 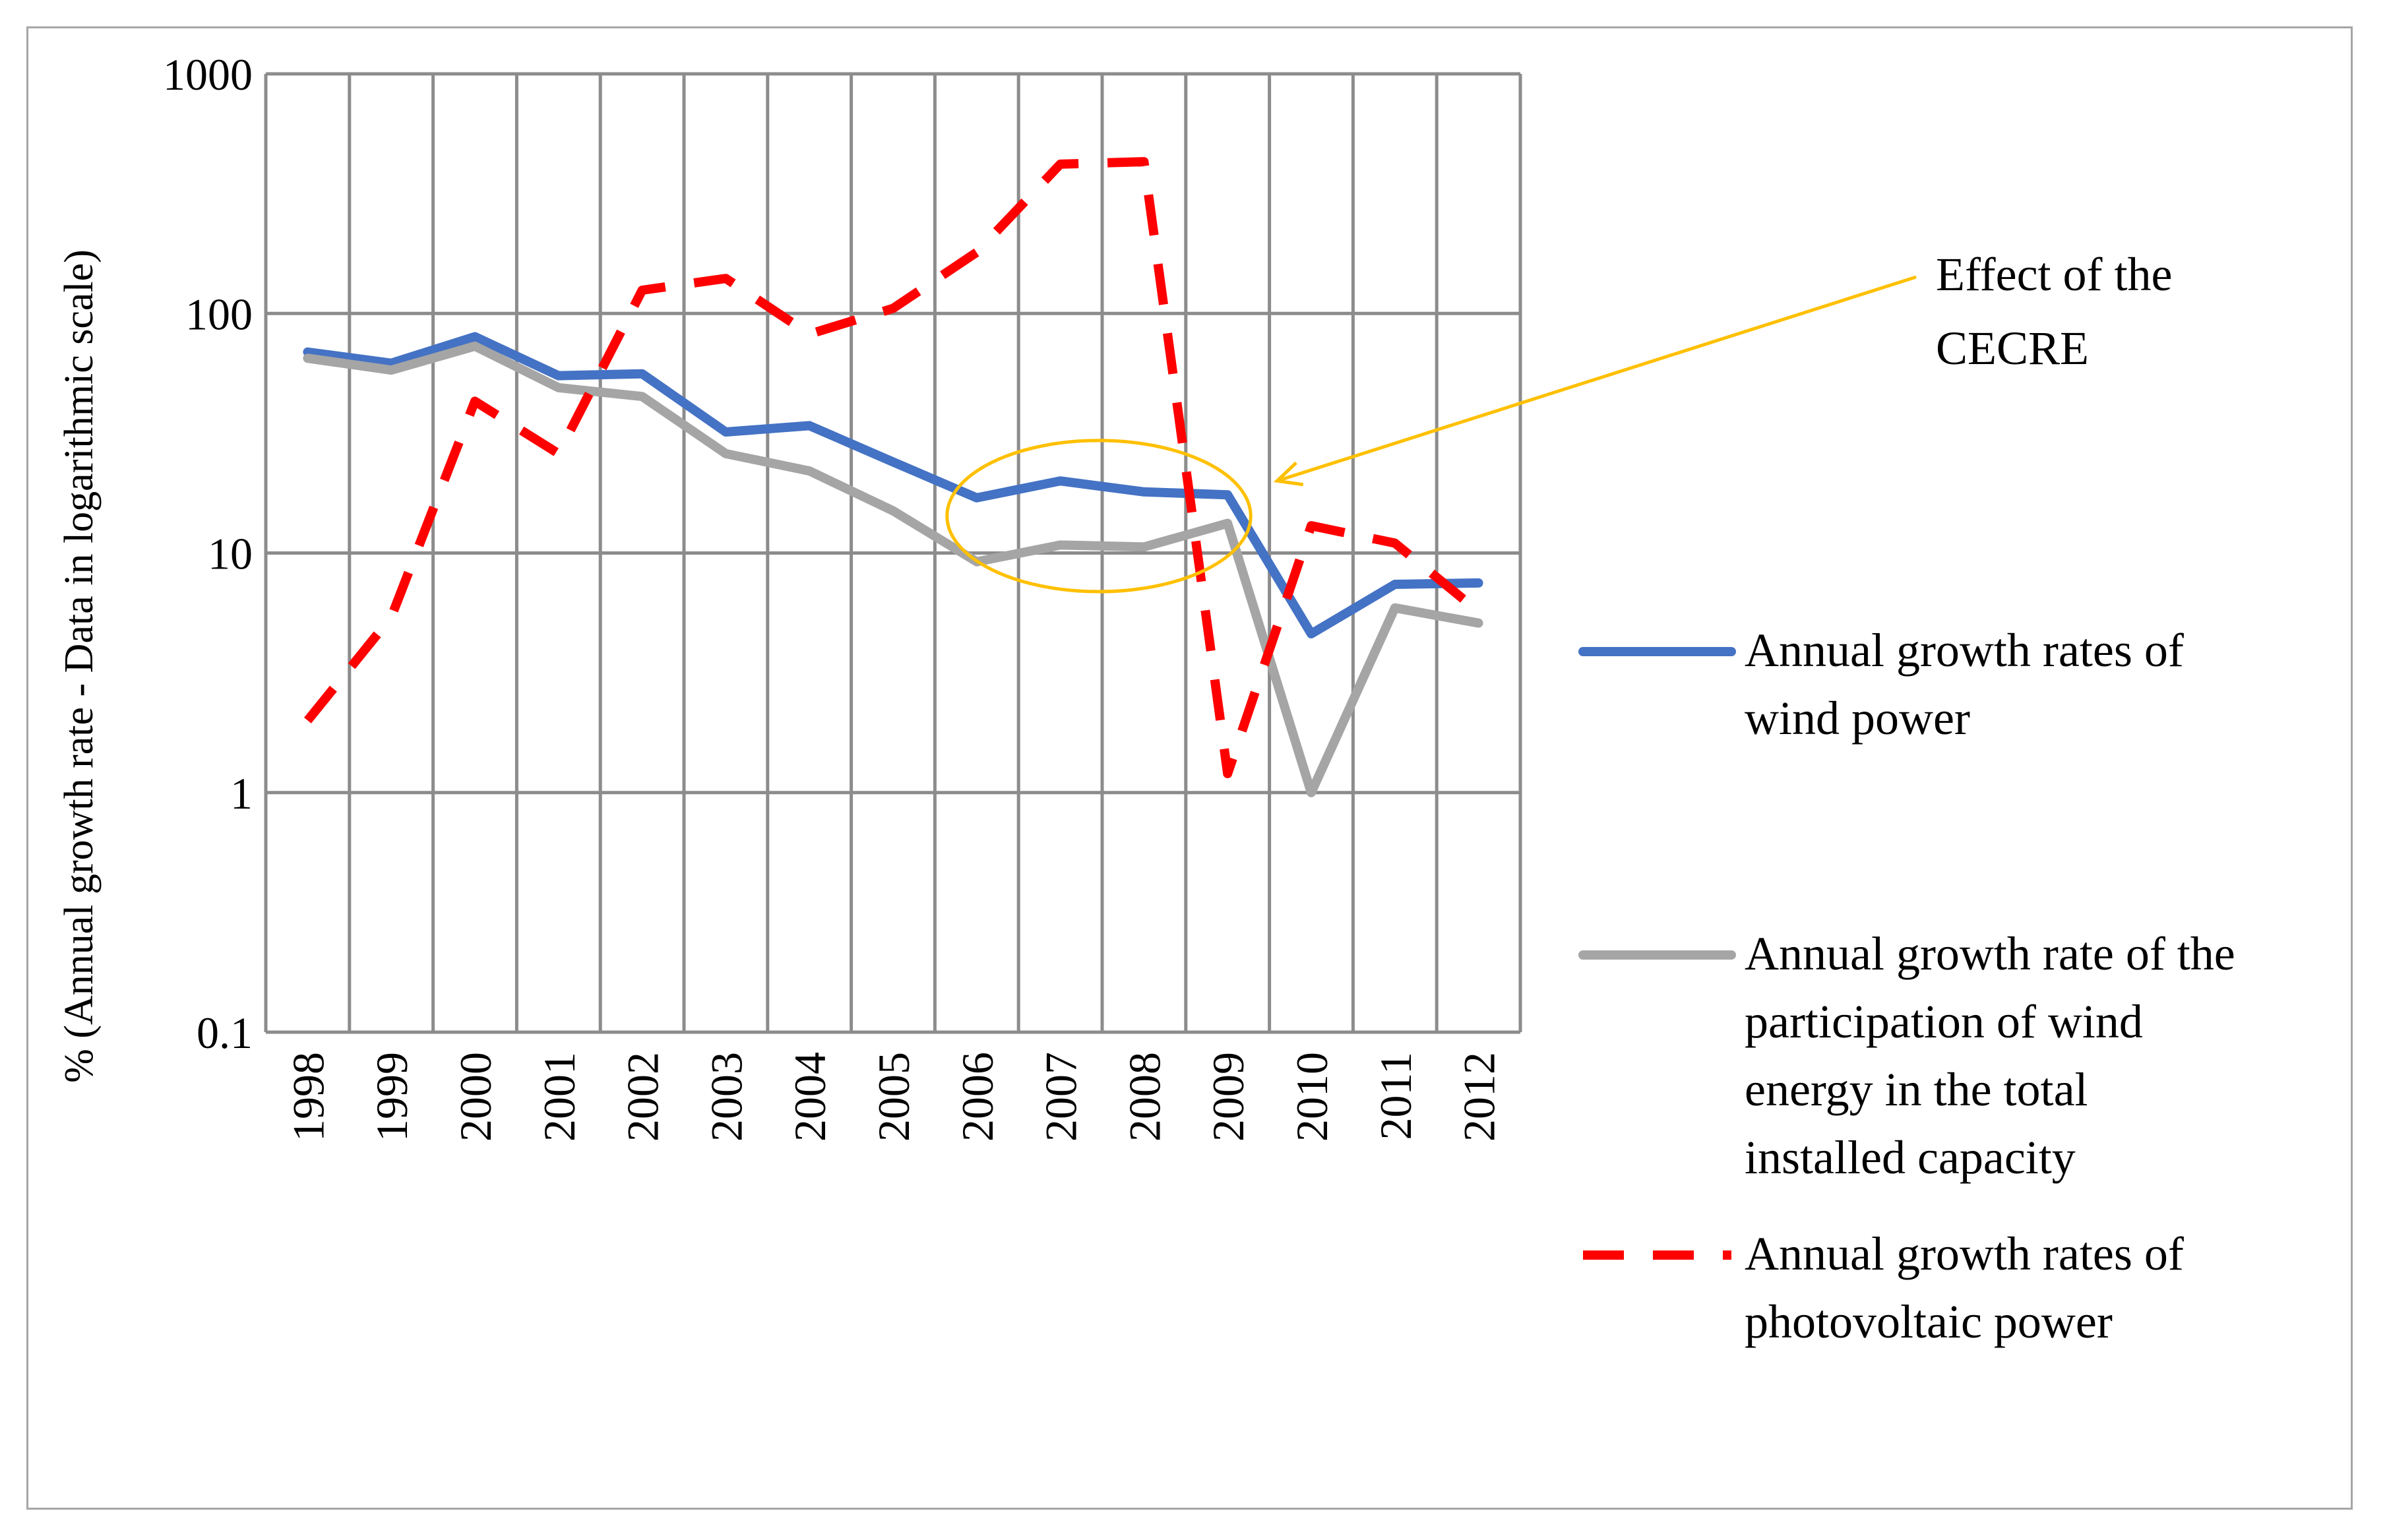 I want to click on legend-label-photovoltaic: Annual growth rates of, so click(x=1964, y=1253).